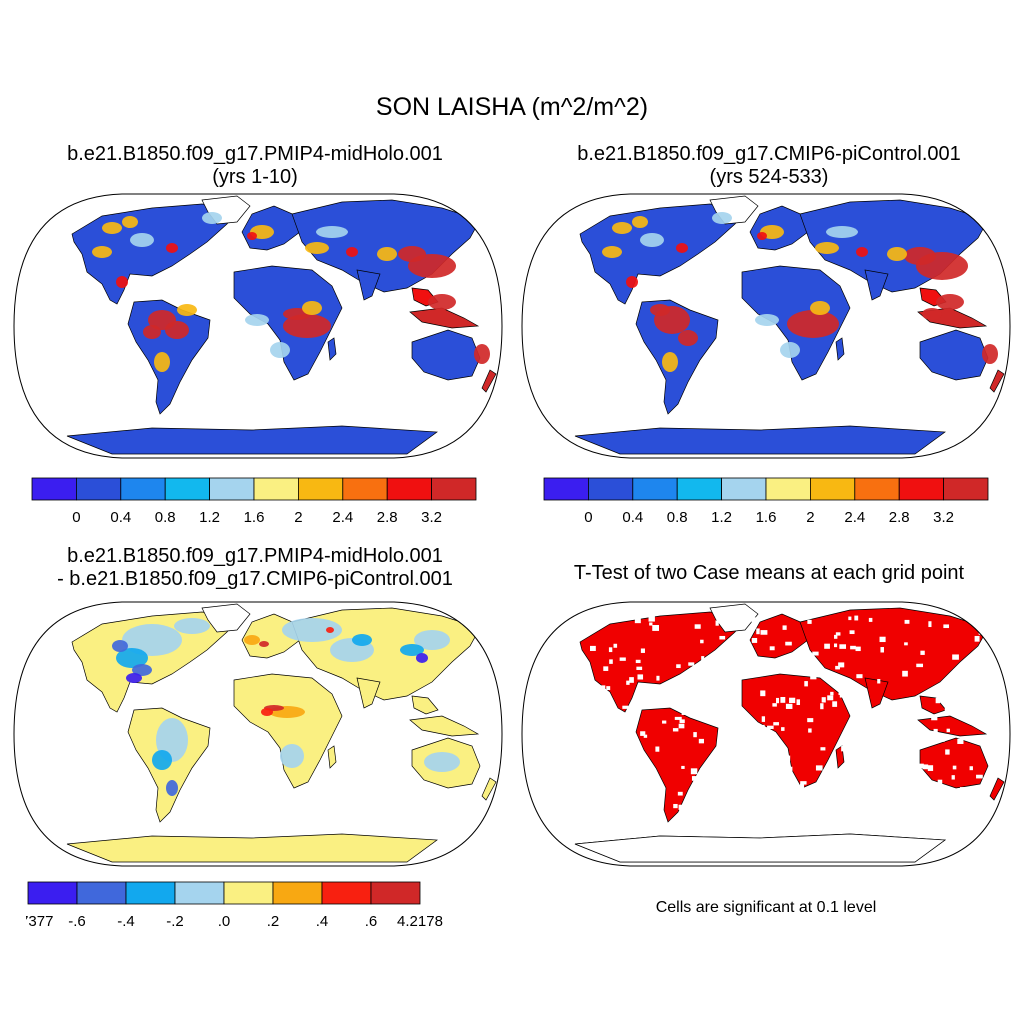 The height and width of the screenshot is (1024, 1024). I want to click on colorbar-3-label-2: -.4, so click(126, 921).